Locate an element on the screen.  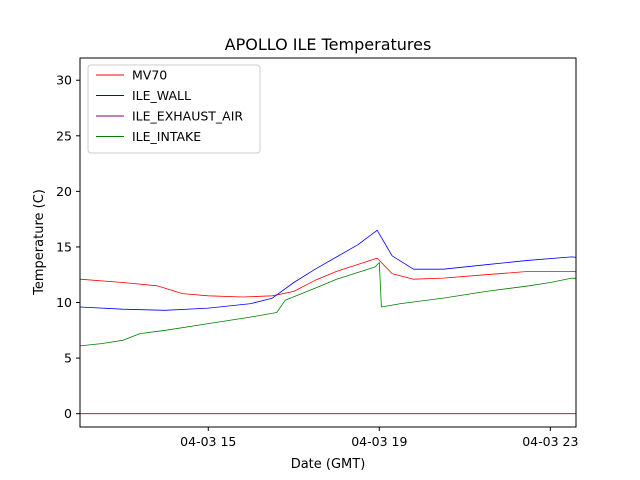
x-axis-label: Date (GMT) is located at coordinates (328, 464).